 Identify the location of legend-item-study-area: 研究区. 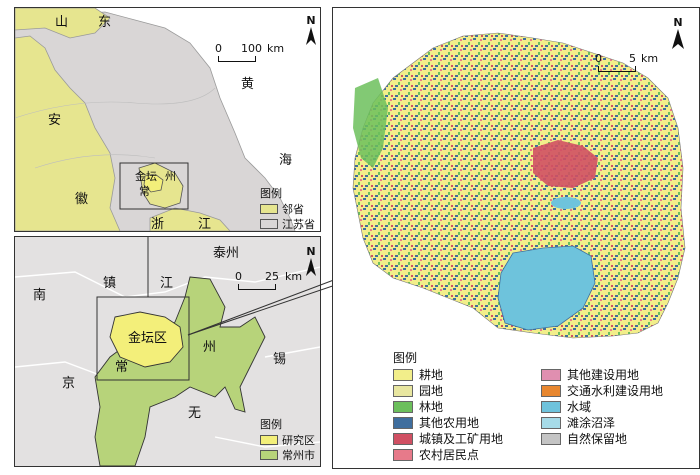
(287, 440).